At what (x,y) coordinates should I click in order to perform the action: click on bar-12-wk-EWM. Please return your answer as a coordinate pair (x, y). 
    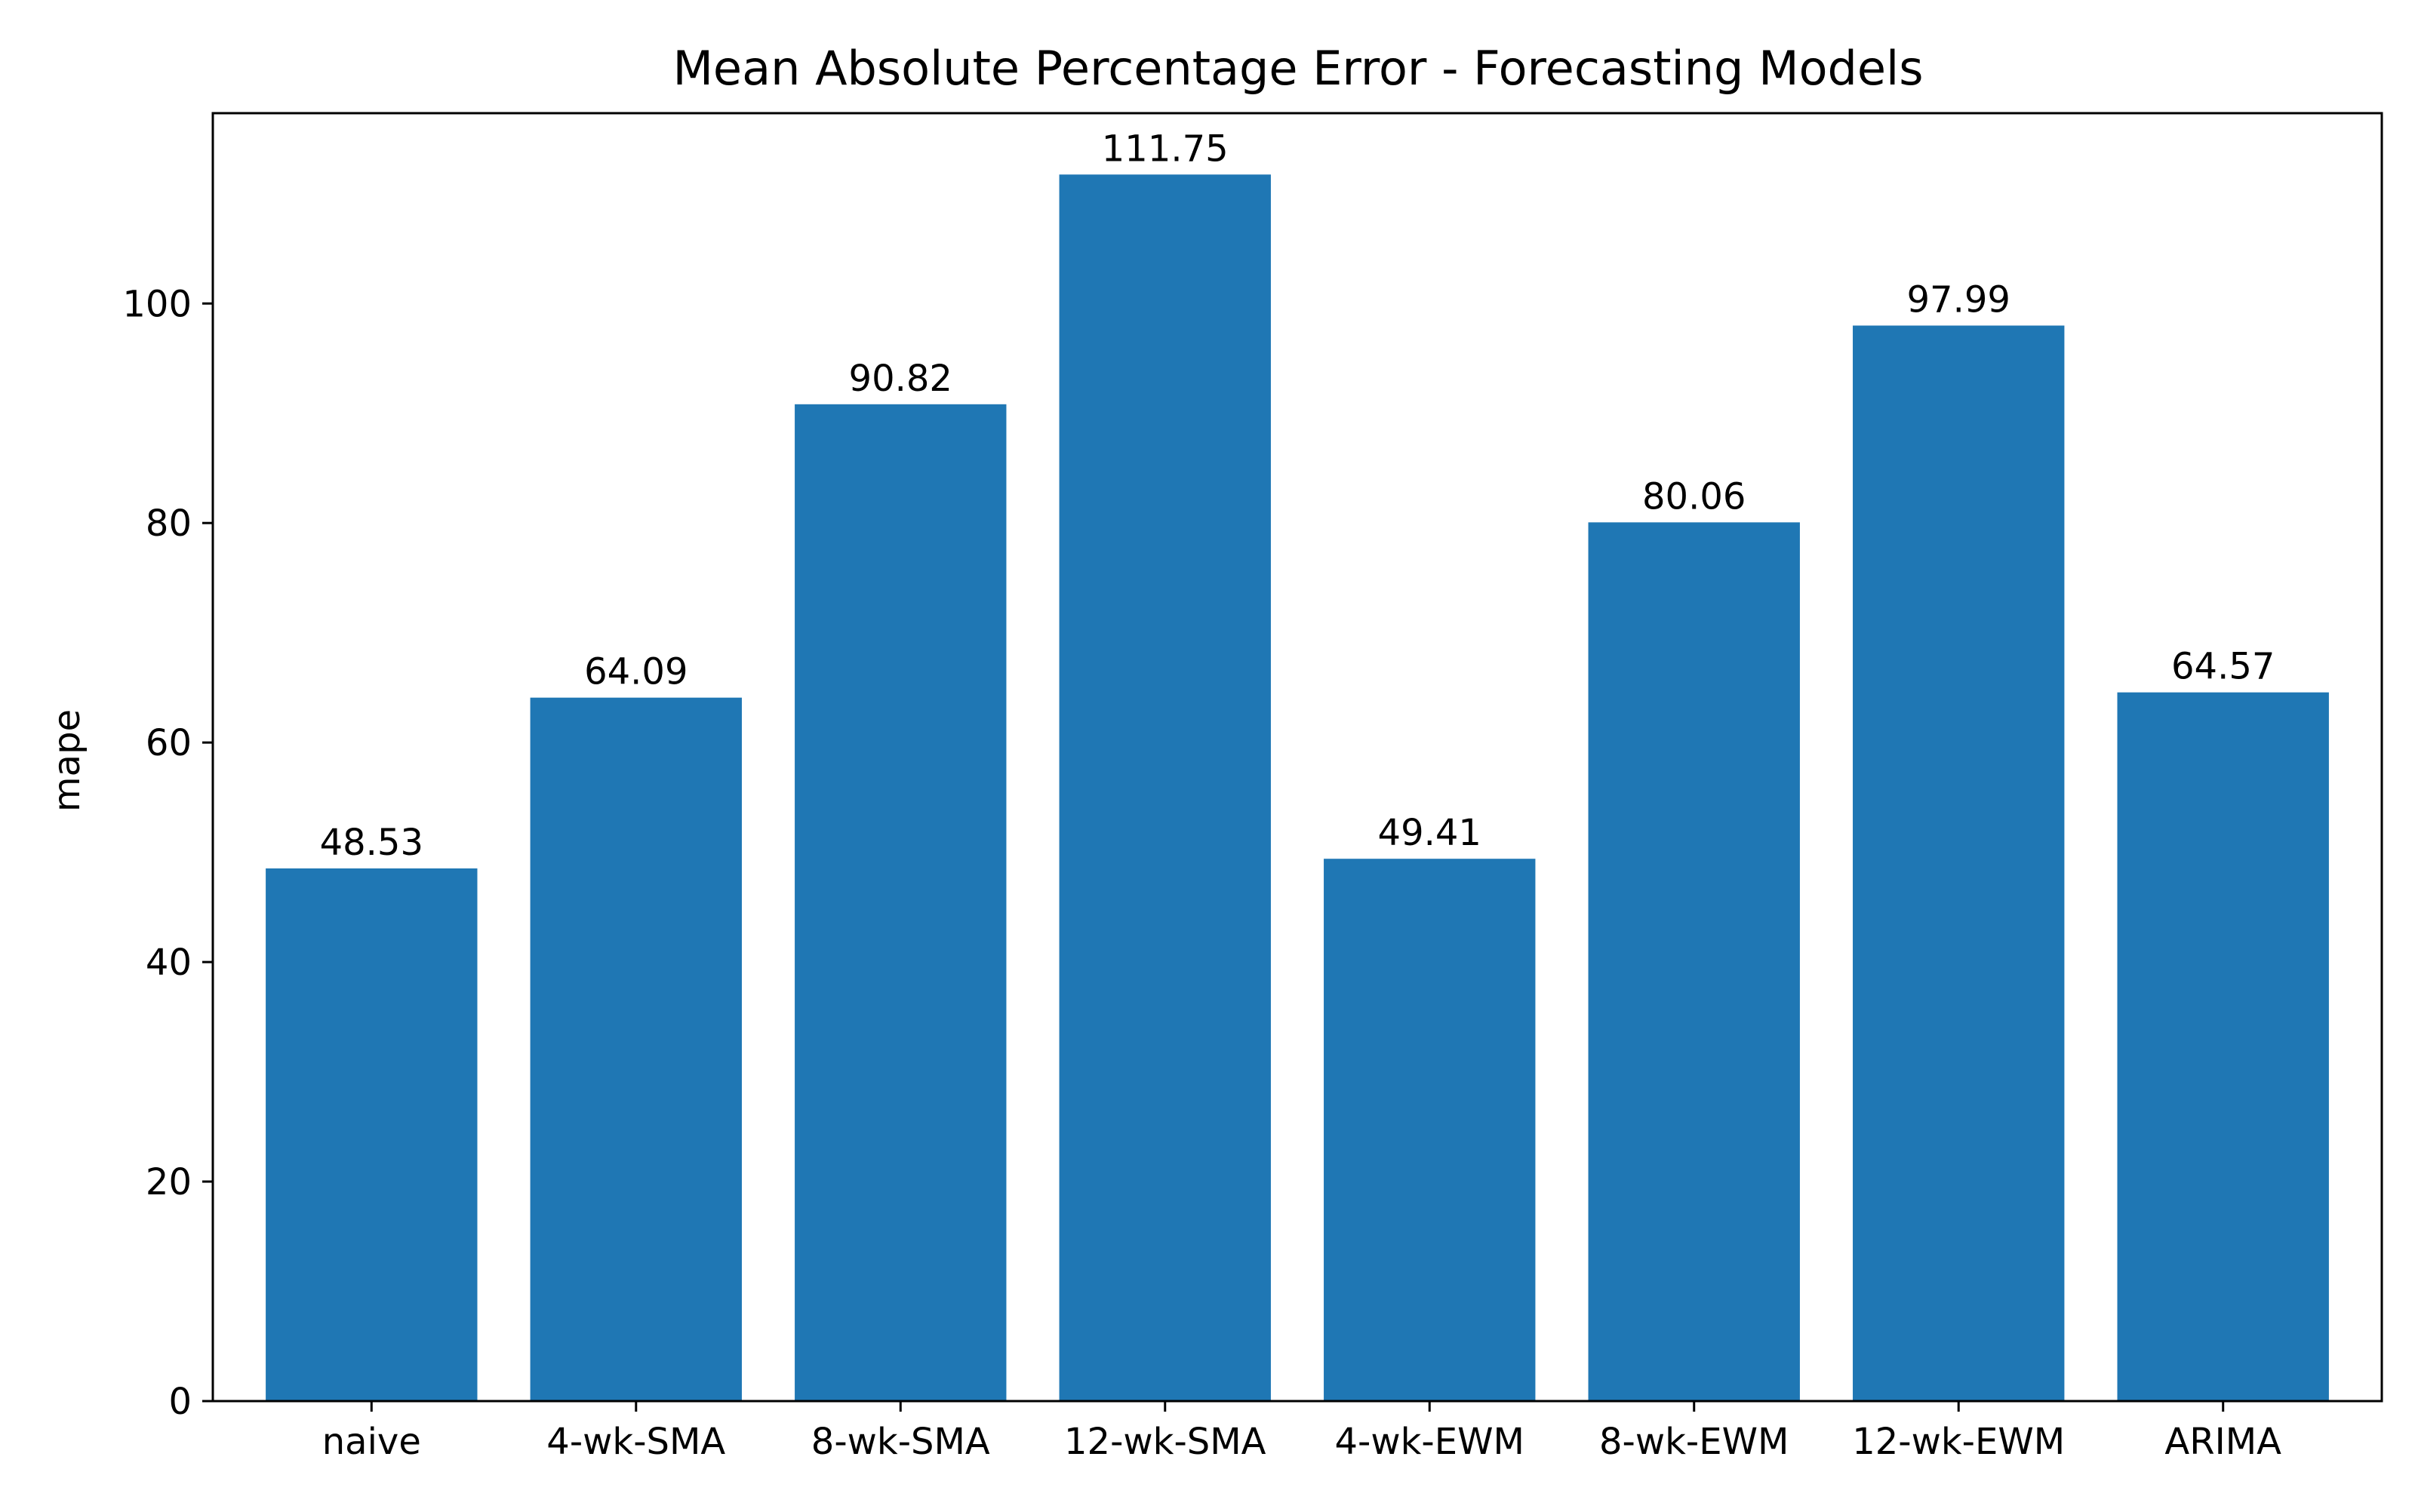
    Looking at the image, I should click on (1959, 863).